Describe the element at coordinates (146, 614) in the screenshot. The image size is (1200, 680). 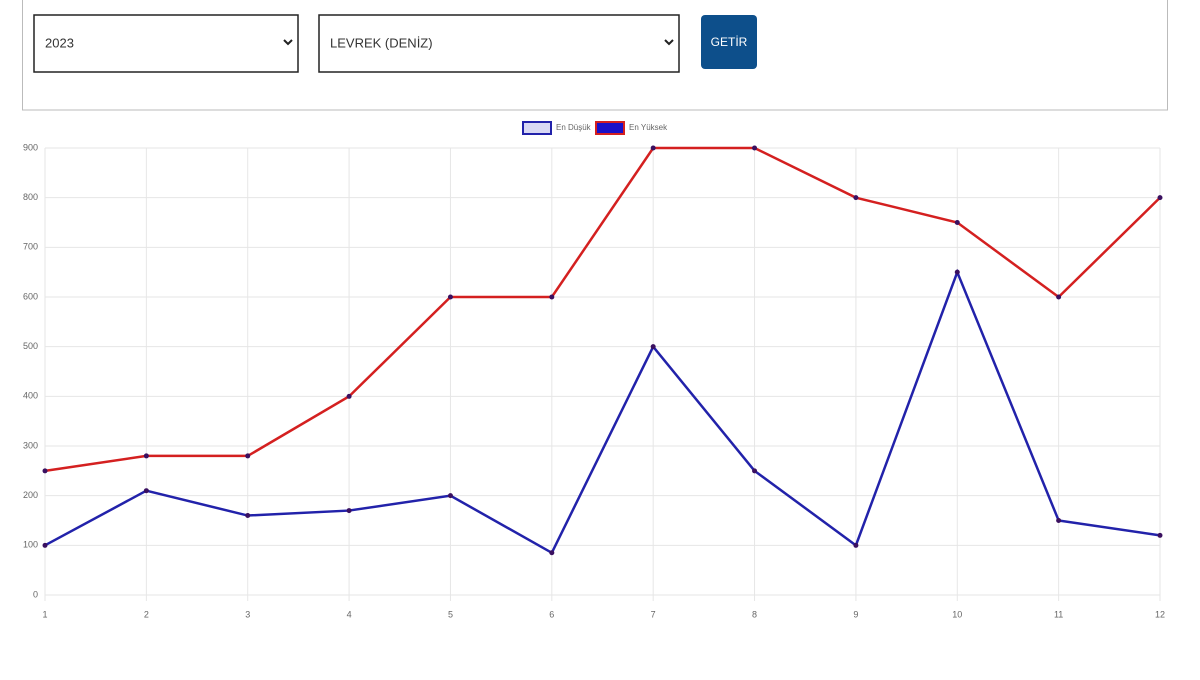
I see `x-tick-label: 2` at that location.